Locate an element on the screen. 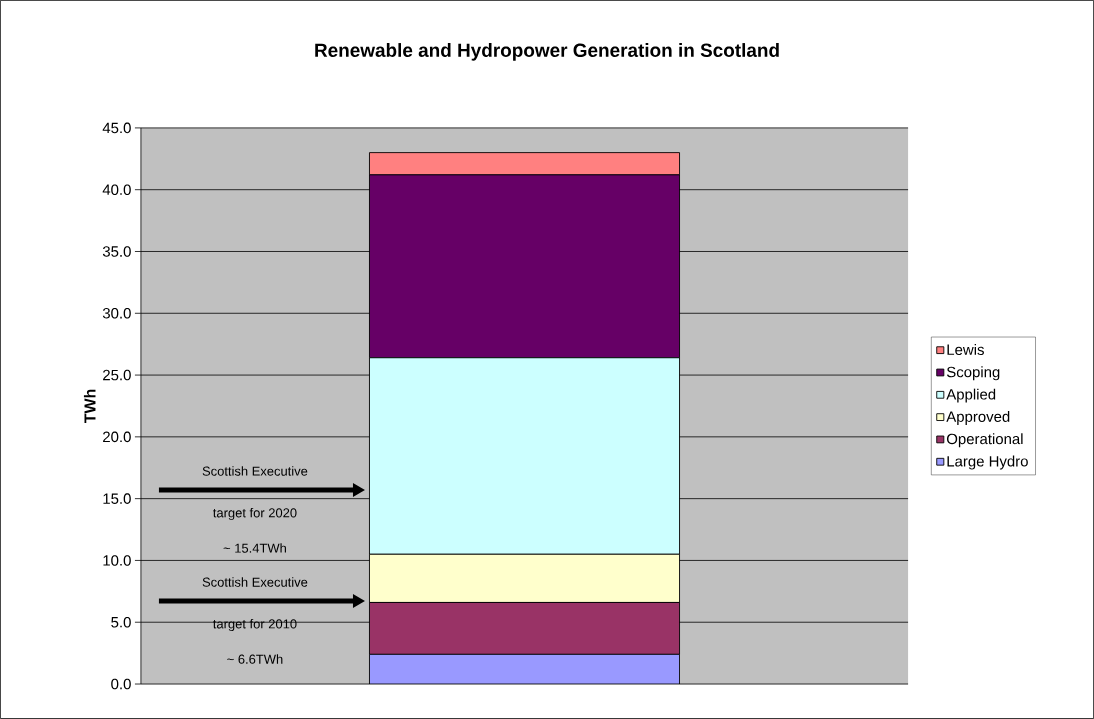 Image resolution: width=1094 pixels, height=719 pixels. y-axis-title: TWh is located at coordinates (89, 406).